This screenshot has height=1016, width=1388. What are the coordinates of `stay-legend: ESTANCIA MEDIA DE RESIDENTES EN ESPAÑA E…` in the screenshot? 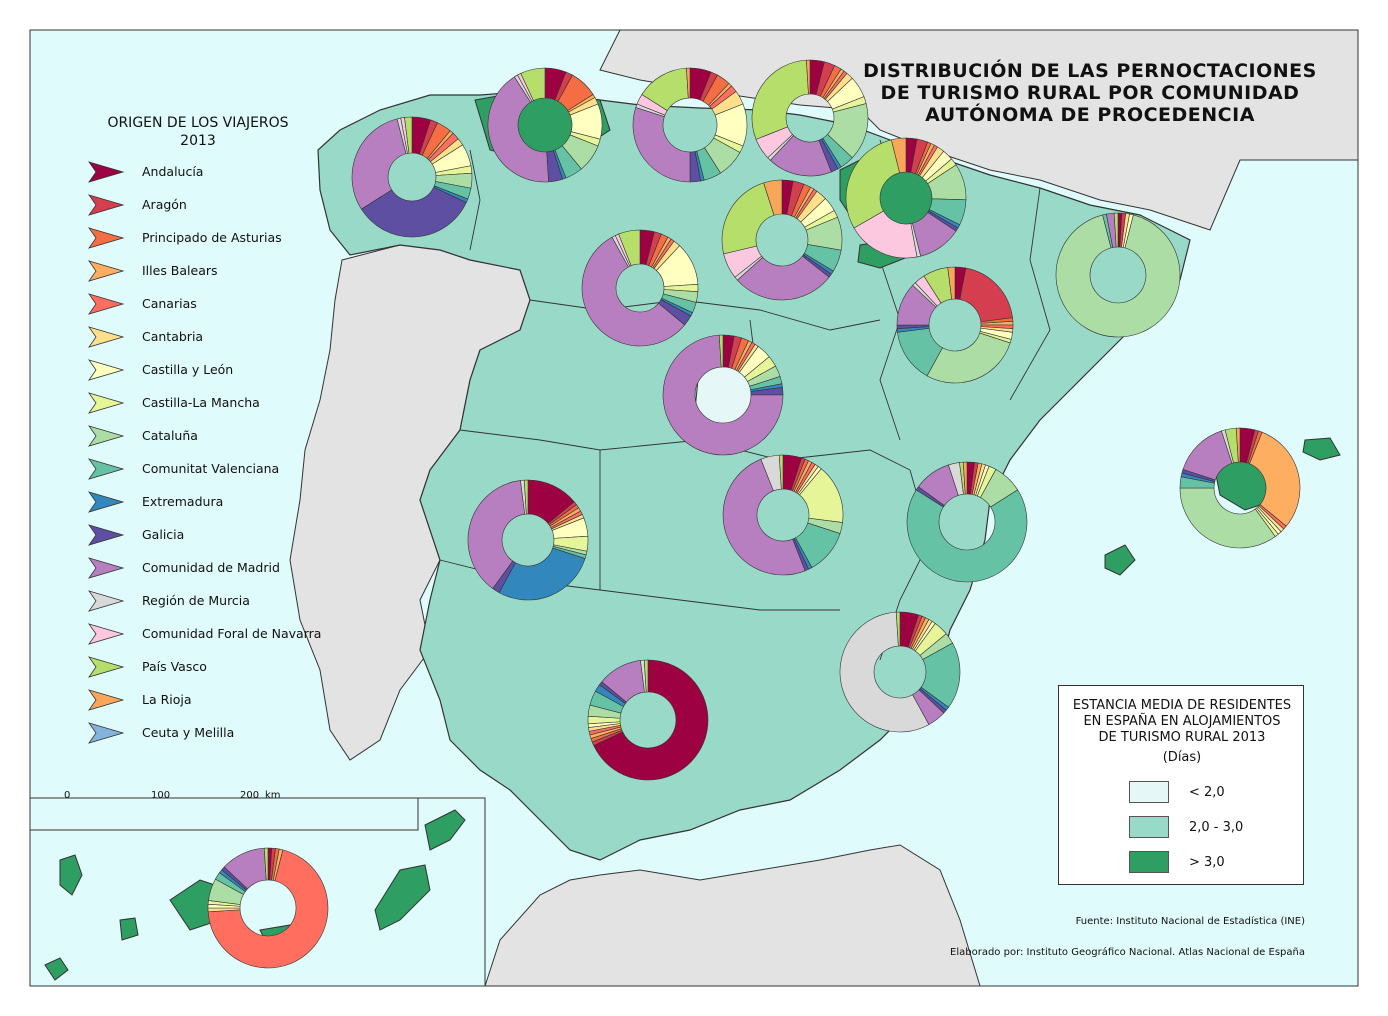 It's located at (1181, 785).